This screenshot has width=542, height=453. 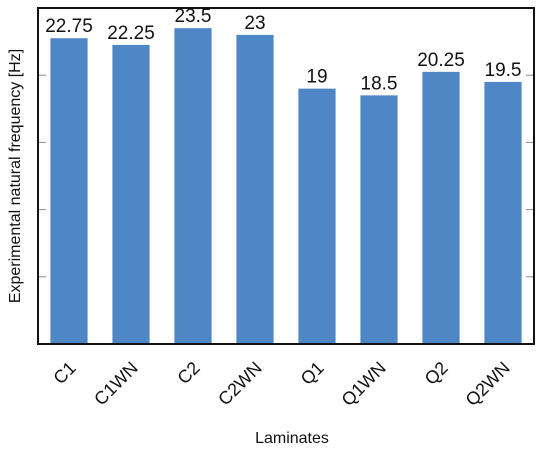 What do you see at coordinates (69, 26) in the screenshot?
I see `bar-value-label: 22.75` at bounding box center [69, 26].